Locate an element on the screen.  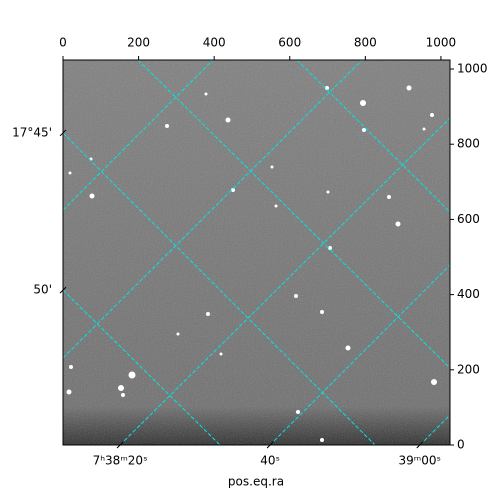
ra-tick-label: 39ᵐ00ˢ is located at coordinates (420, 461).